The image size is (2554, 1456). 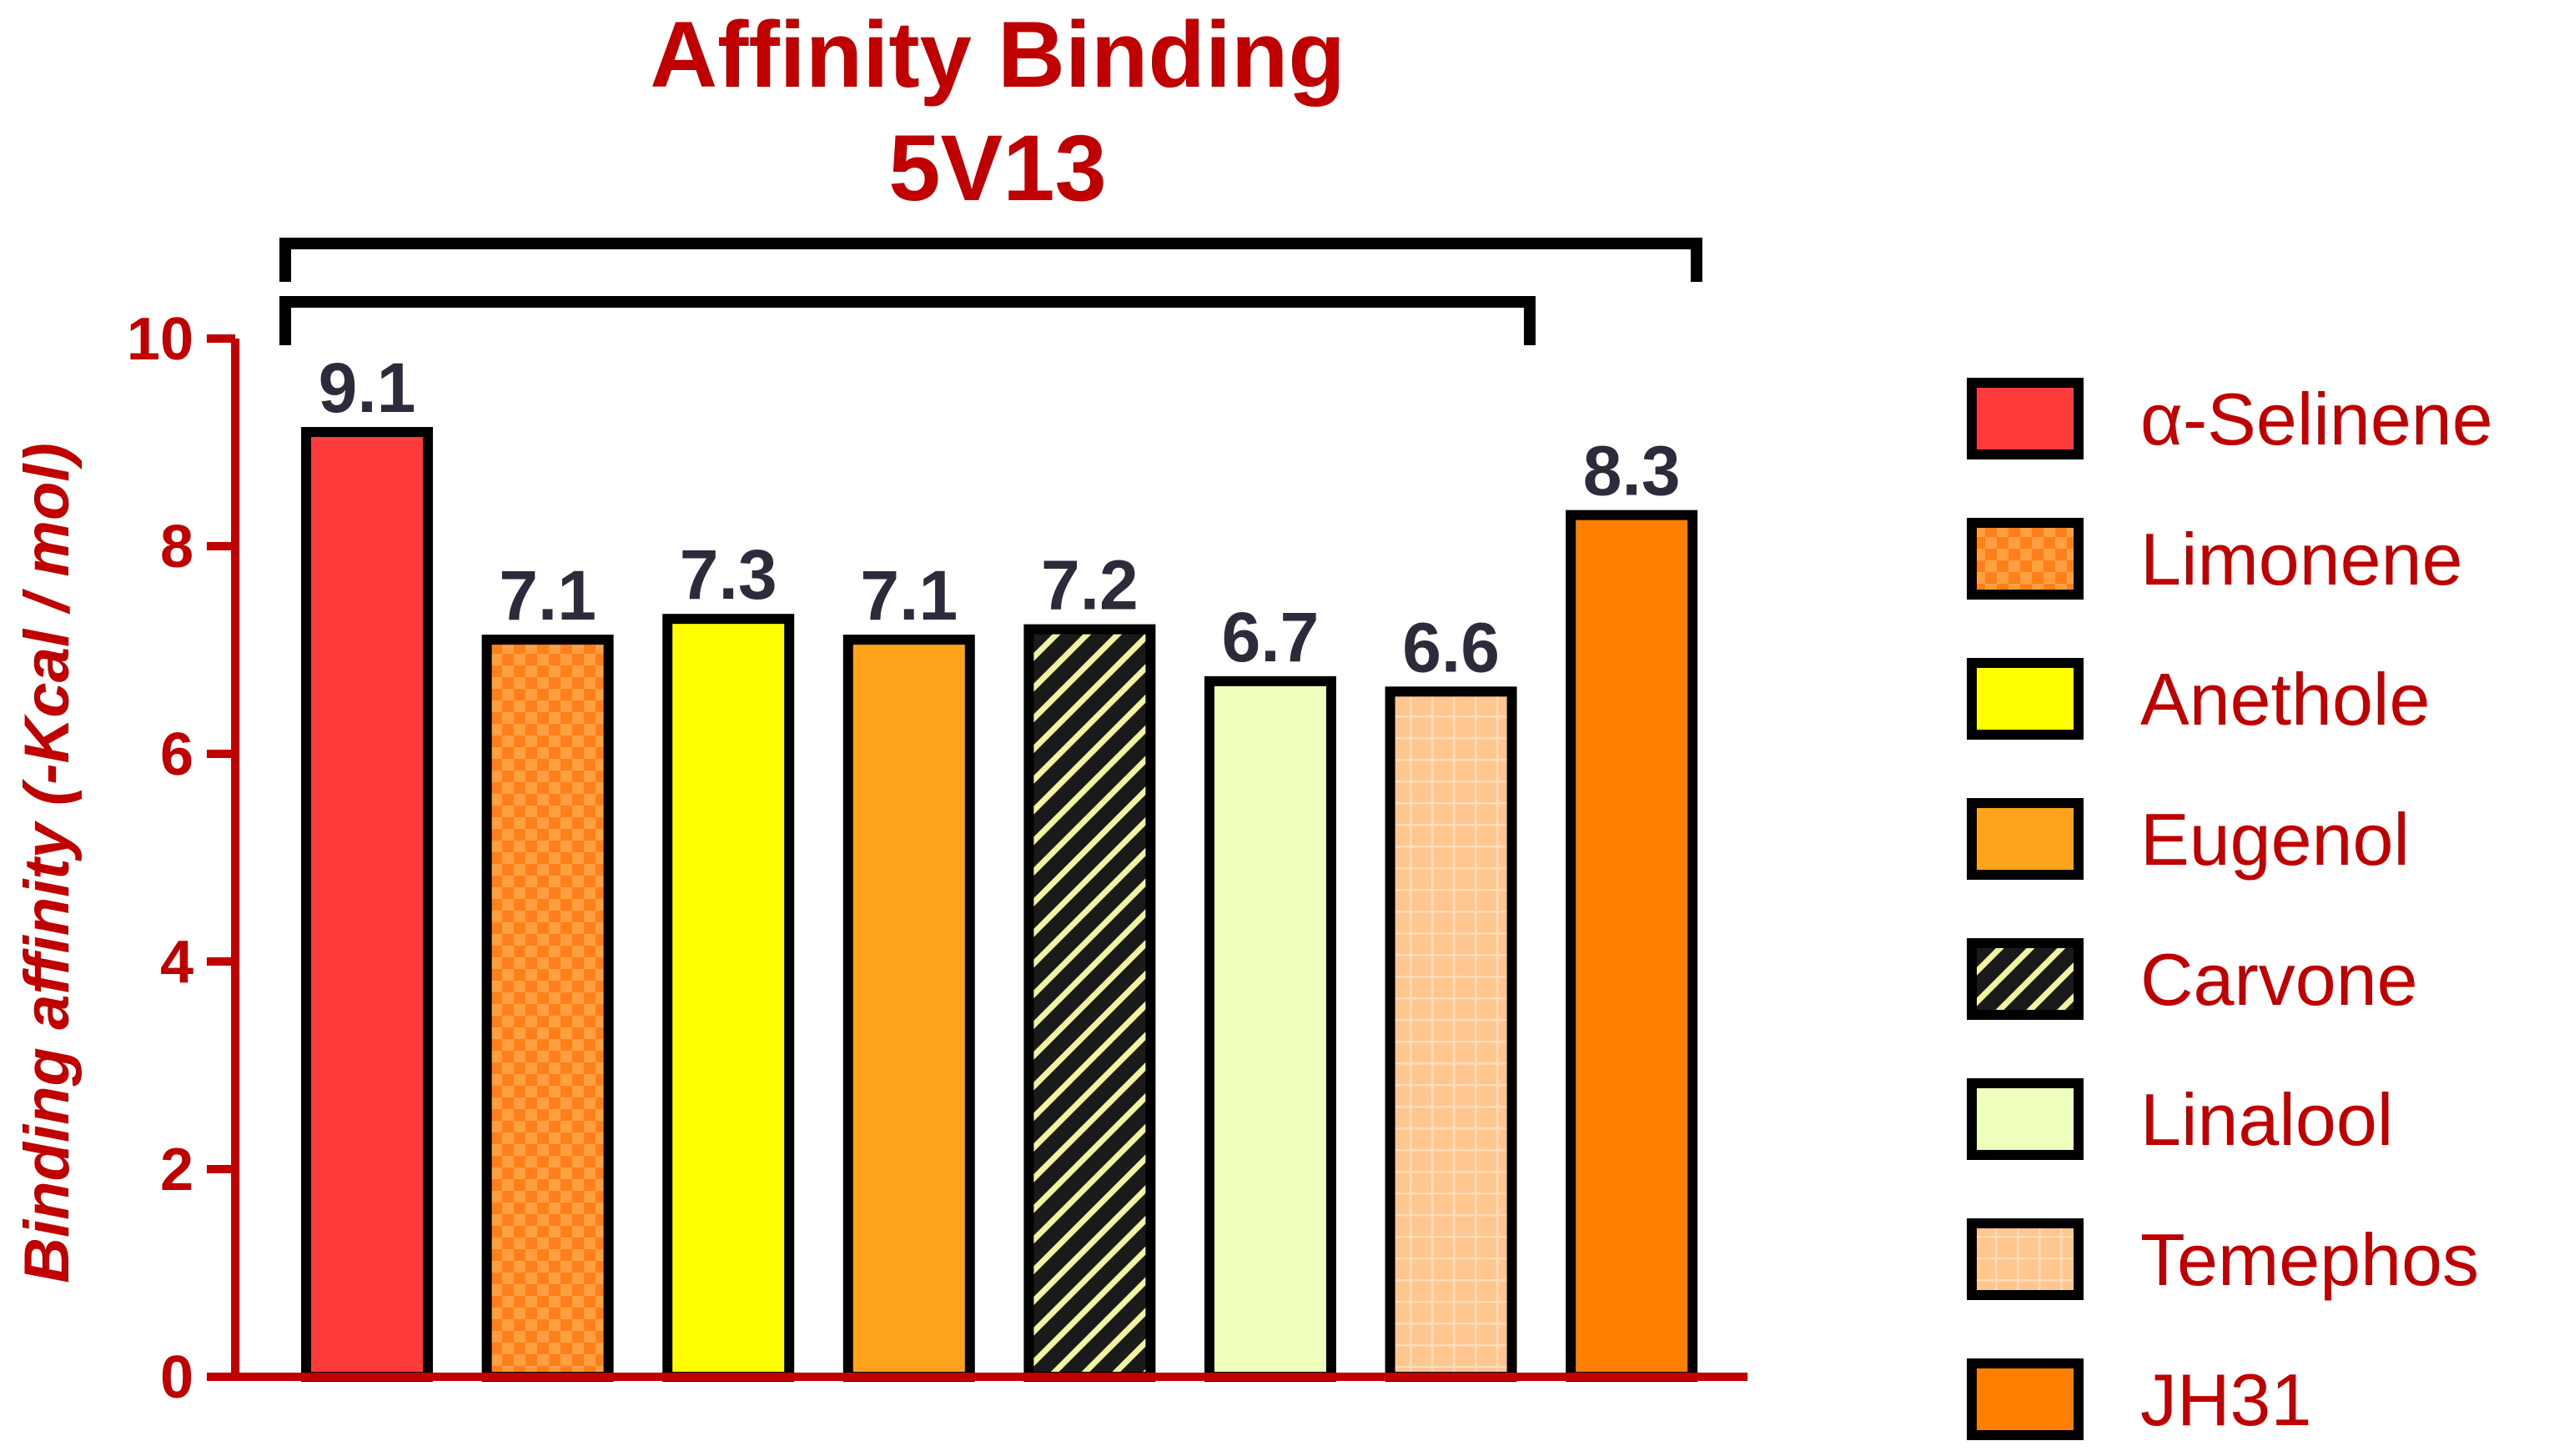 I want to click on value-label-7: 8.3, so click(x=1632, y=471).